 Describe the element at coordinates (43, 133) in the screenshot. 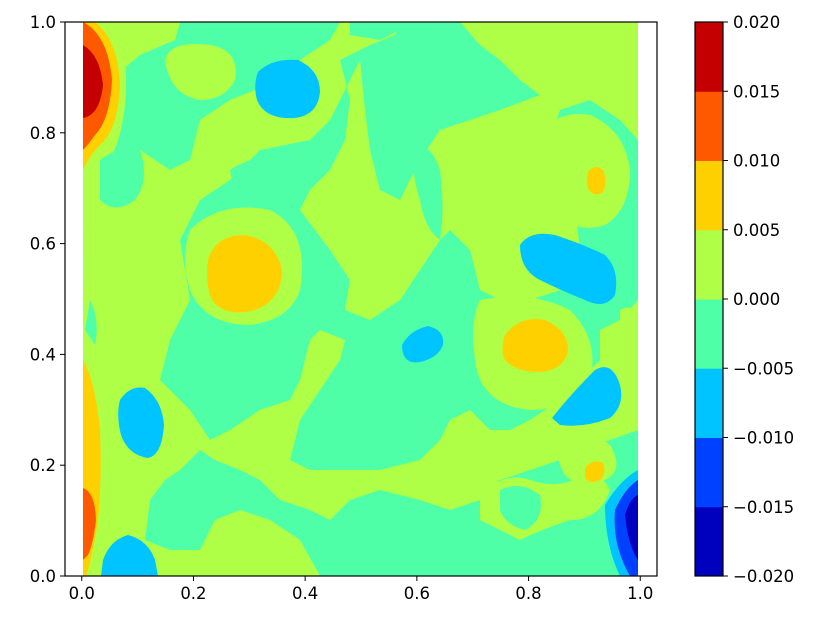

I see `y-tick-label: 0.8` at that location.